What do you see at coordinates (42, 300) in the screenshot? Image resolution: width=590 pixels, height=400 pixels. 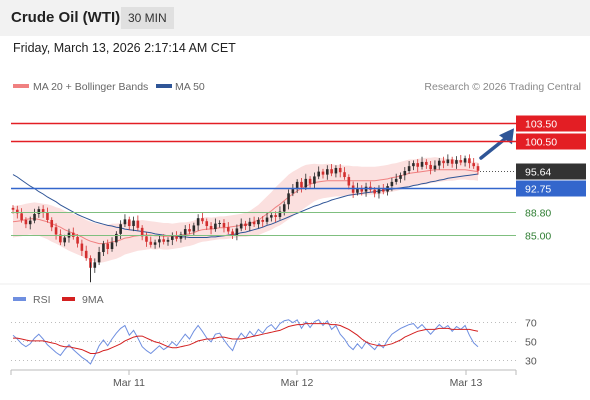 I see `legend-rsi-label: RSI` at bounding box center [42, 300].